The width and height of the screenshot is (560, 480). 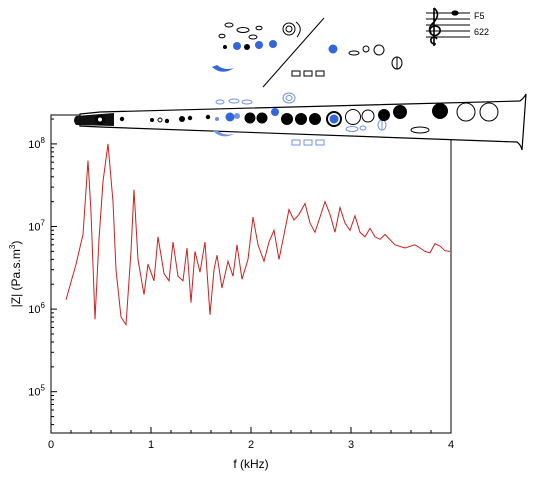 What do you see at coordinates (42, 272) in the screenshot?
I see `y-axis: 10⁵ 10⁶ 10⁷ 10⁸` at bounding box center [42, 272].